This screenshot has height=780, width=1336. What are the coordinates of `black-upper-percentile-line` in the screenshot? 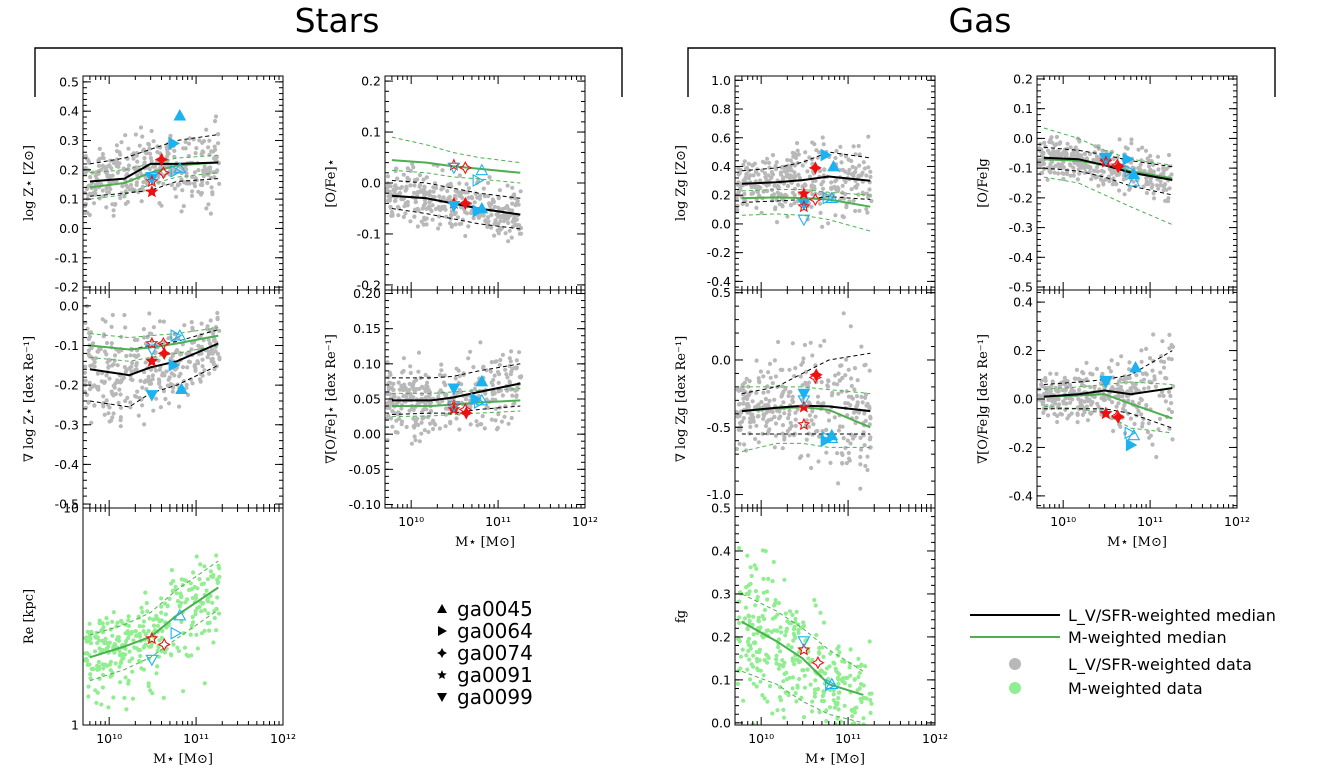 It's located at (154, 149).